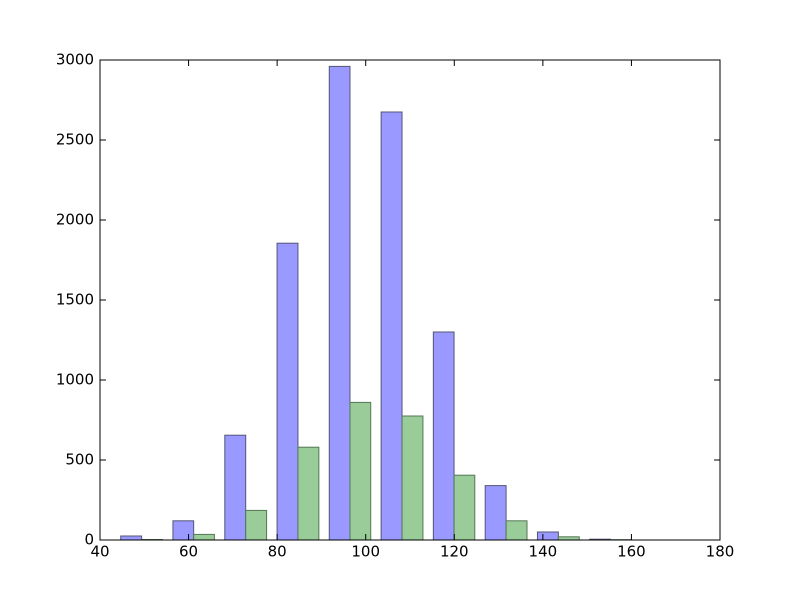 Image resolution: width=800 pixels, height=600 pixels. What do you see at coordinates (75, 380) in the screenshot?
I see `y-tick-label: 1000` at bounding box center [75, 380].